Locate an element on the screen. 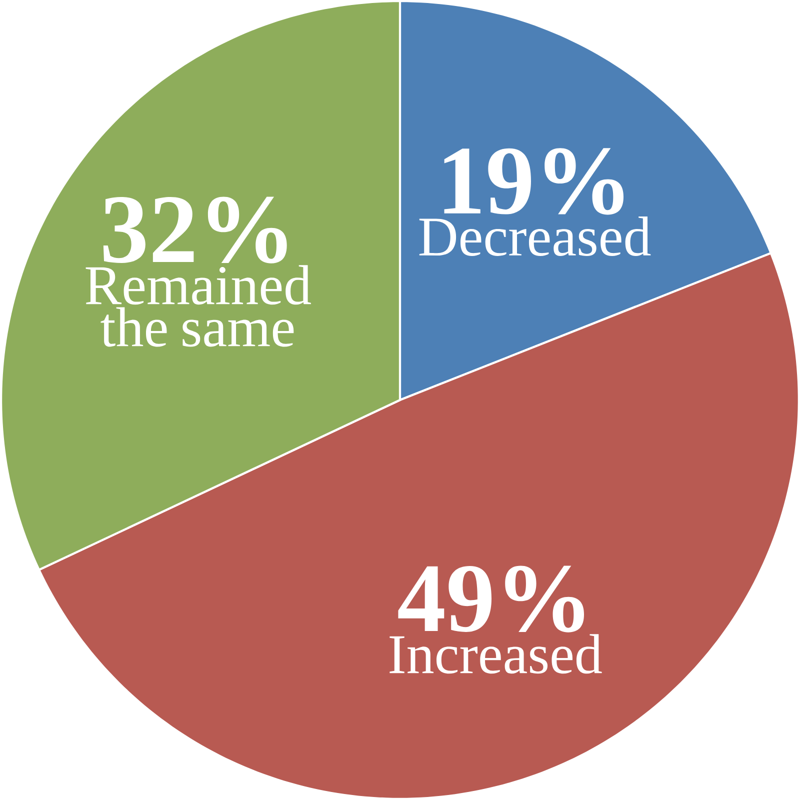 Image resolution: width=800 pixels, height=800 pixels. slice-label: Increased is located at coordinates (496, 654).